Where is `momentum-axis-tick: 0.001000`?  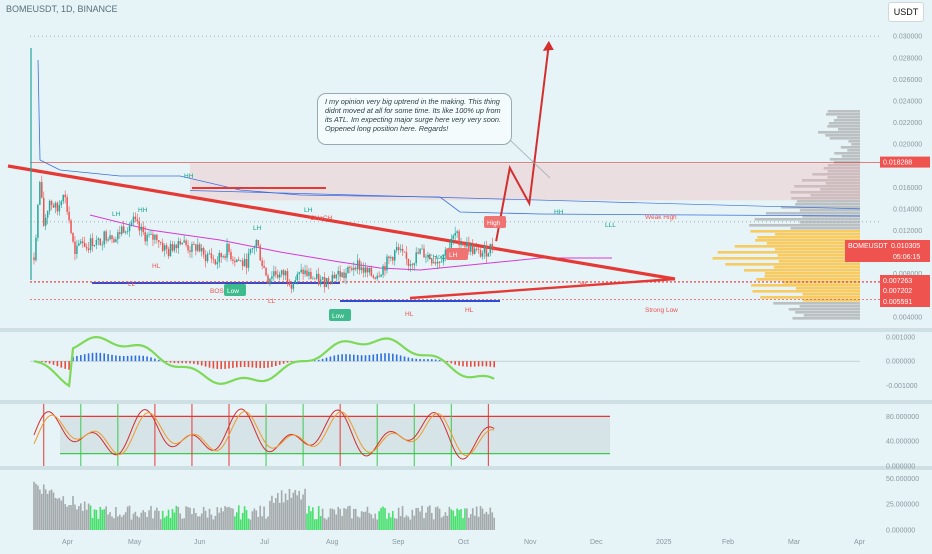
momentum-axis-tick: 0.001000 is located at coordinates (900, 337).